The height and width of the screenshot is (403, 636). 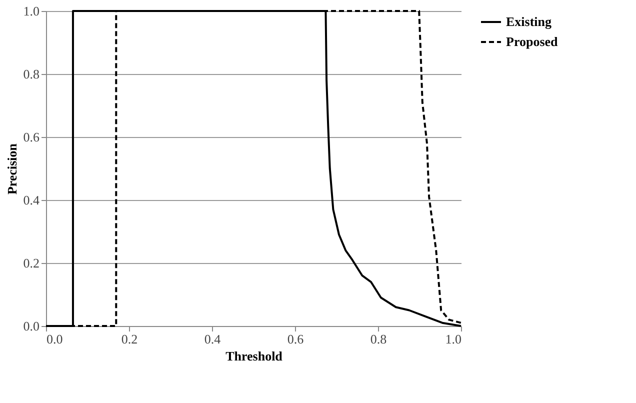 What do you see at coordinates (31, 263) in the screenshot?
I see `y-tick-label: 0.2` at bounding box center [31, 263].